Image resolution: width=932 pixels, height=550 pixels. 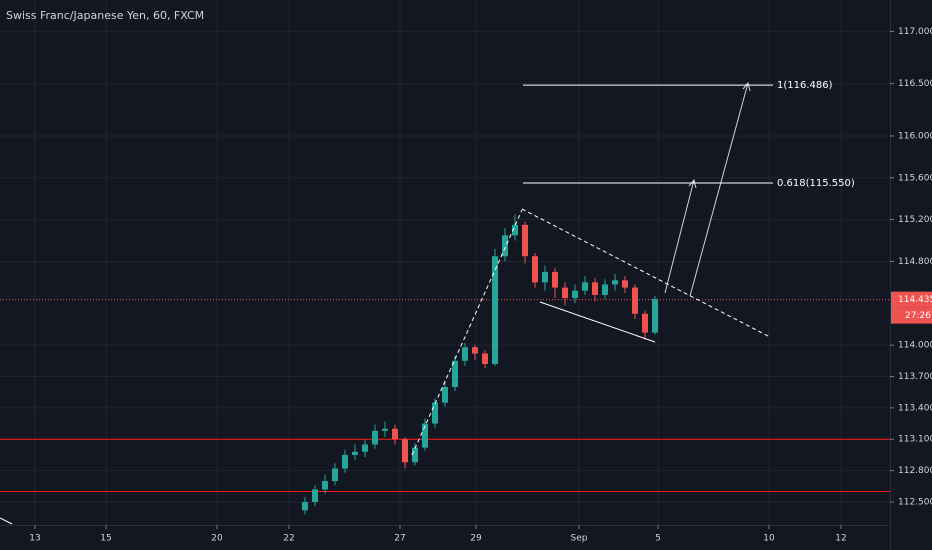 I want to click on last-price-label: 114.435, so click(x=915, y=300).